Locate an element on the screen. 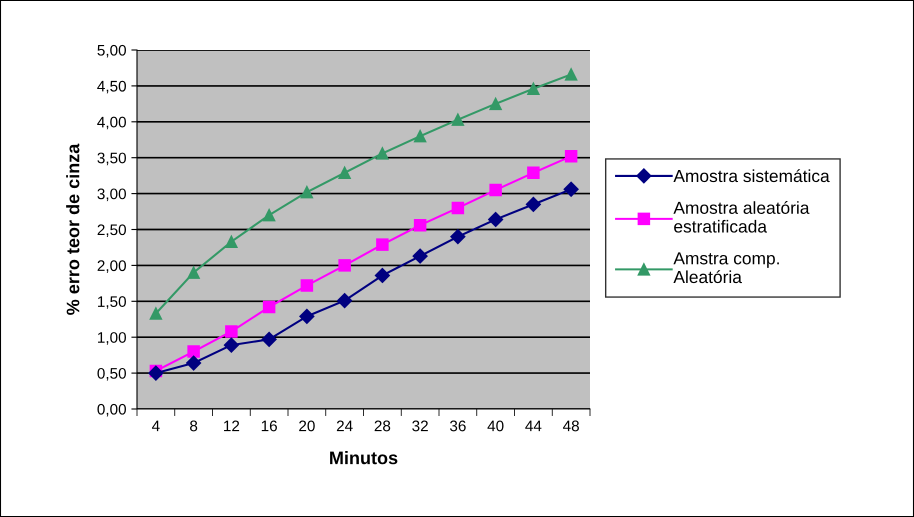 This screenshot has height=517, width=914. x-tick-label: 8 is located at coordinates (194, 426).